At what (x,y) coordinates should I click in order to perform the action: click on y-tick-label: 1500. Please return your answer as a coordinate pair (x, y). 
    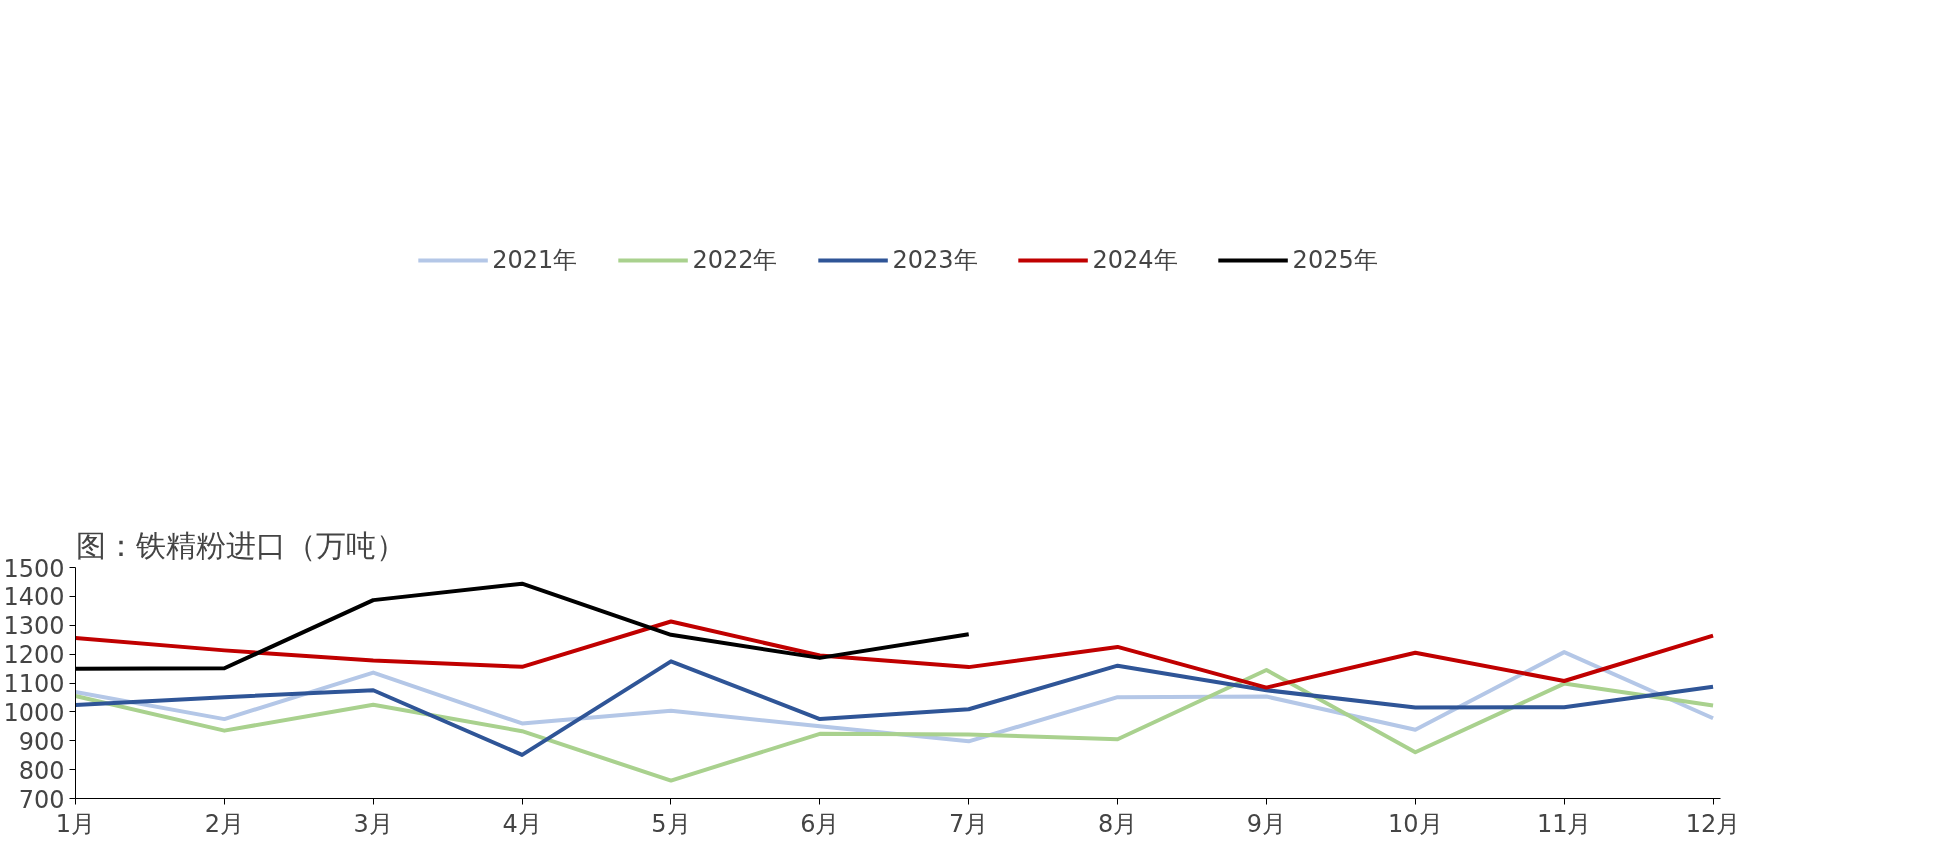
    Looking at the image, I should click on (34, 568).